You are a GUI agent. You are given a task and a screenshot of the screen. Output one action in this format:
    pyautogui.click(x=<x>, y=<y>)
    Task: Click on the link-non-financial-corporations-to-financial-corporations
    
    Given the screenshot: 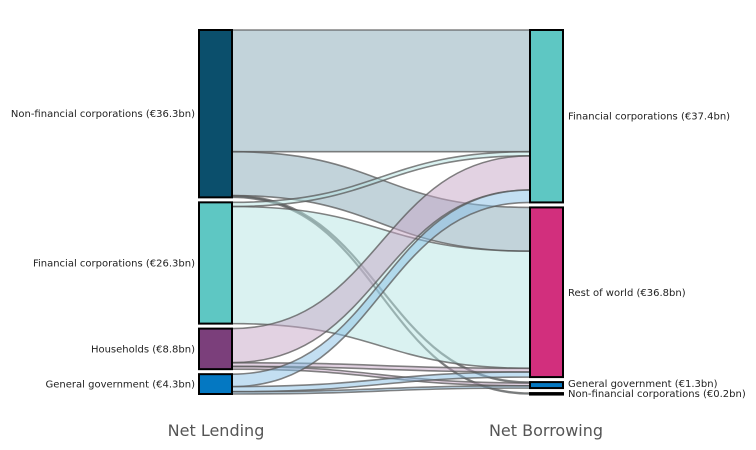 What is the action you would take?
    pyautogui.click(x=381, y=91)
    